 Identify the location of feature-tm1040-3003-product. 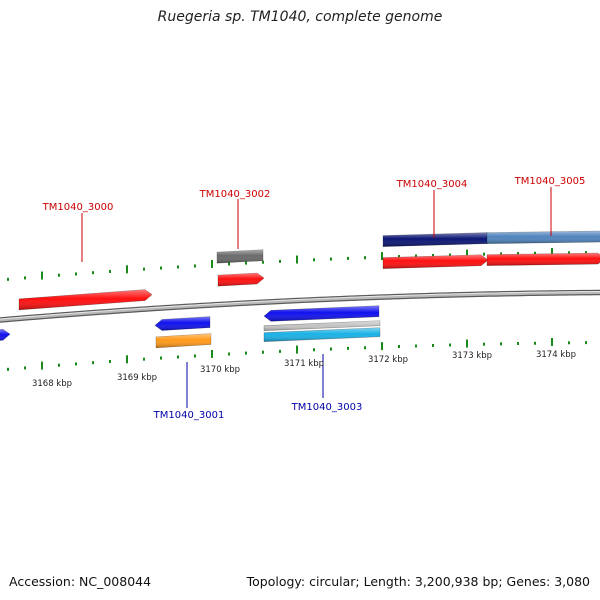
(322, 334).